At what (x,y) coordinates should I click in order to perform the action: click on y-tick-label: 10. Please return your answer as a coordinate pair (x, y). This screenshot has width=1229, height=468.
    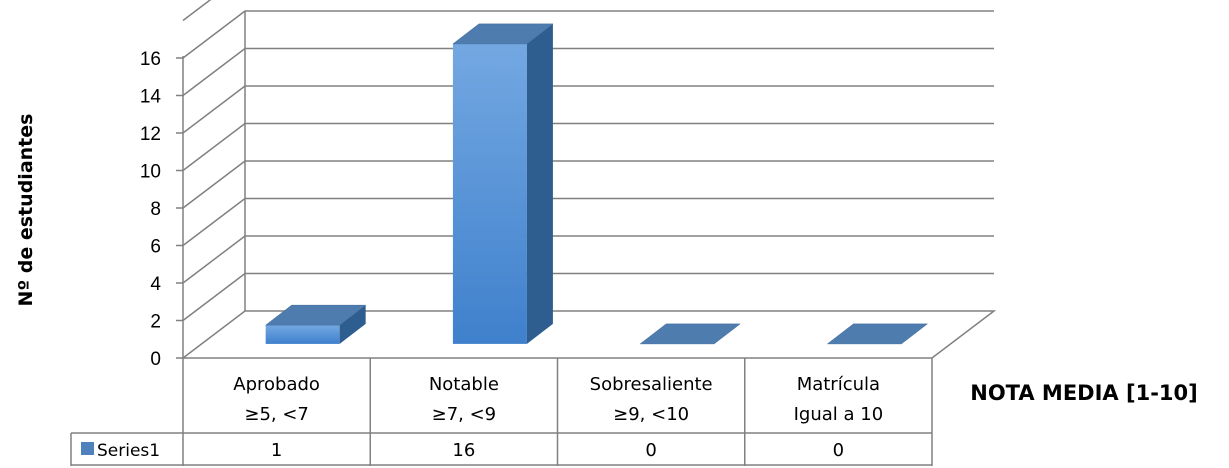
    Looking at the image, I should click on (150, 172).